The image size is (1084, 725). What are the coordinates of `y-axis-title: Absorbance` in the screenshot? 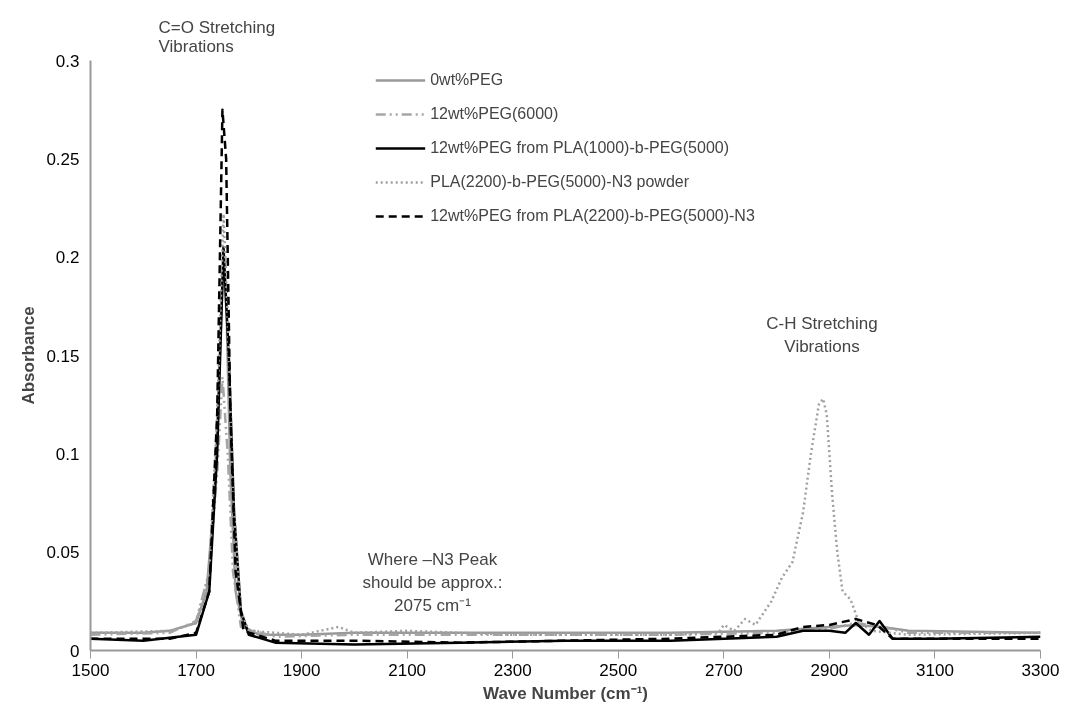 It's located at (29, 355).